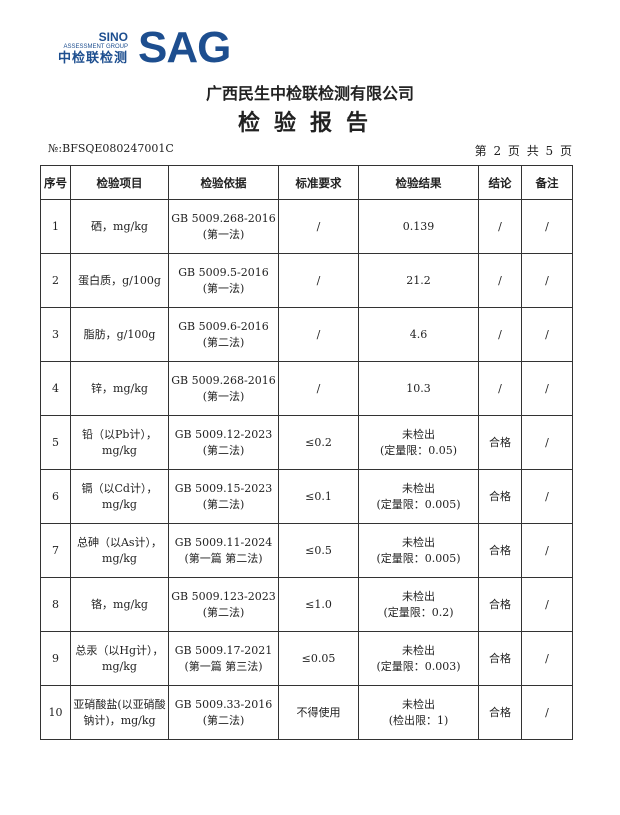 Image resolution: width=620 pixels, height=815 pixels. What do you see at coordinates (223, 434) in the screenshot?
I see `cell-text: GB 5009.12-2023` at bounding box center [223, 434].